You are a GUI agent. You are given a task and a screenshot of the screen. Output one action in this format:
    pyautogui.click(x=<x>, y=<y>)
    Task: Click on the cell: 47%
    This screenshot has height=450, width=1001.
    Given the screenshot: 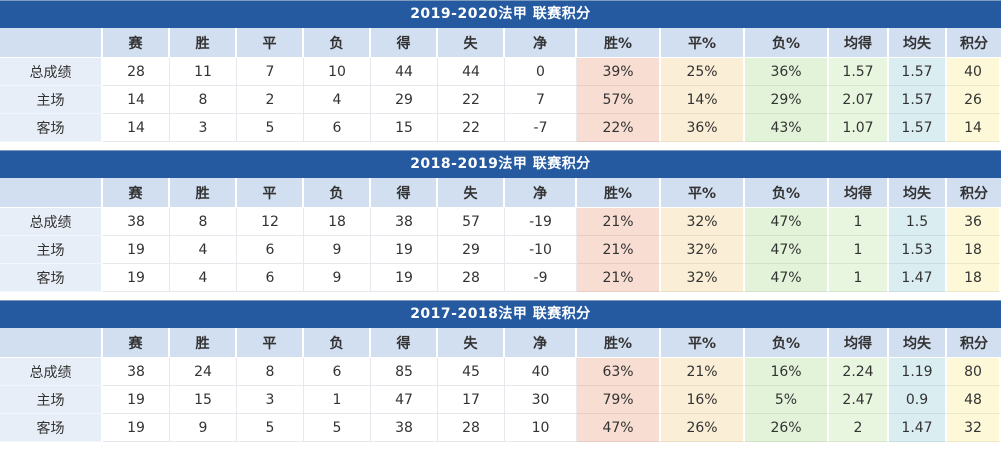 What is the action you would take?
    pyautogui.click(x=787, y=278)
    